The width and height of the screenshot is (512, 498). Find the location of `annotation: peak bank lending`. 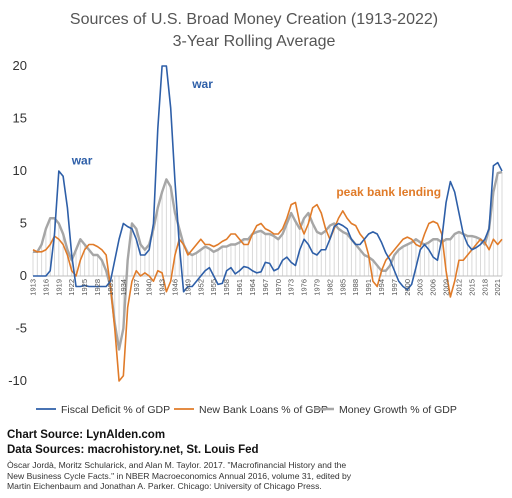

annotation: peak bank lending is located at coordinates (388, 192).